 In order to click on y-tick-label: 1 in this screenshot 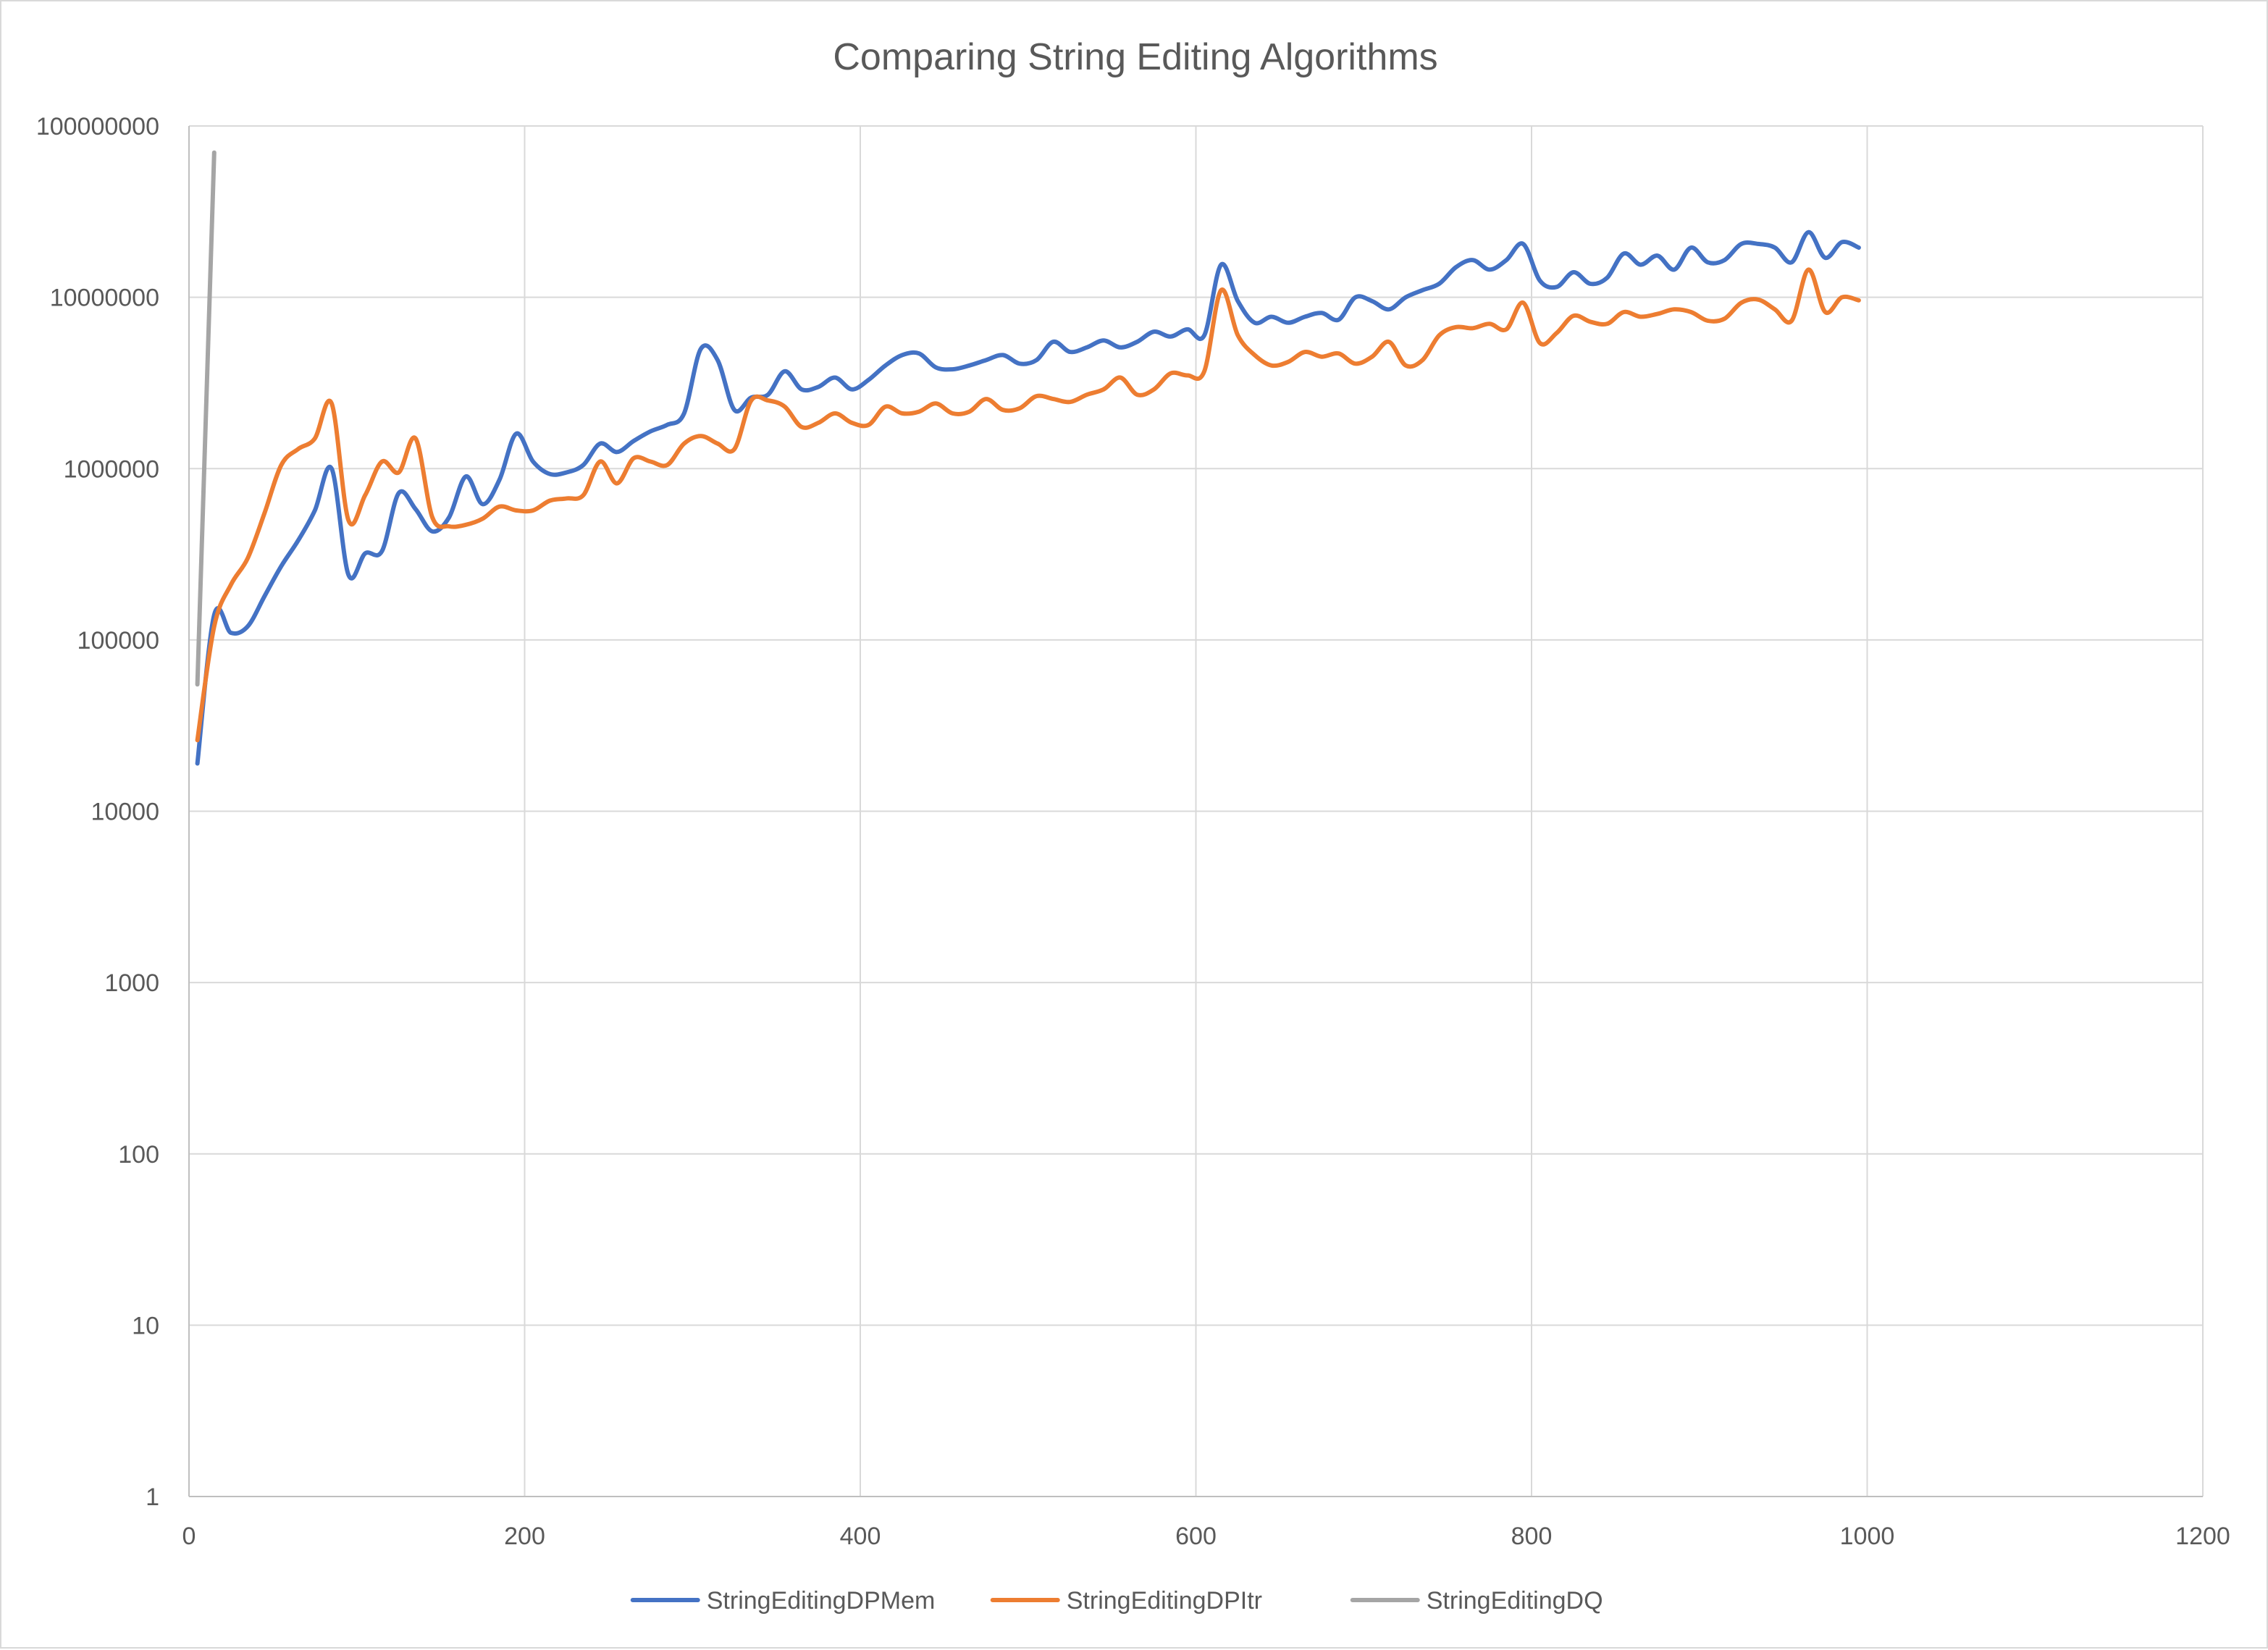, I will do `click(152, 1497)`.